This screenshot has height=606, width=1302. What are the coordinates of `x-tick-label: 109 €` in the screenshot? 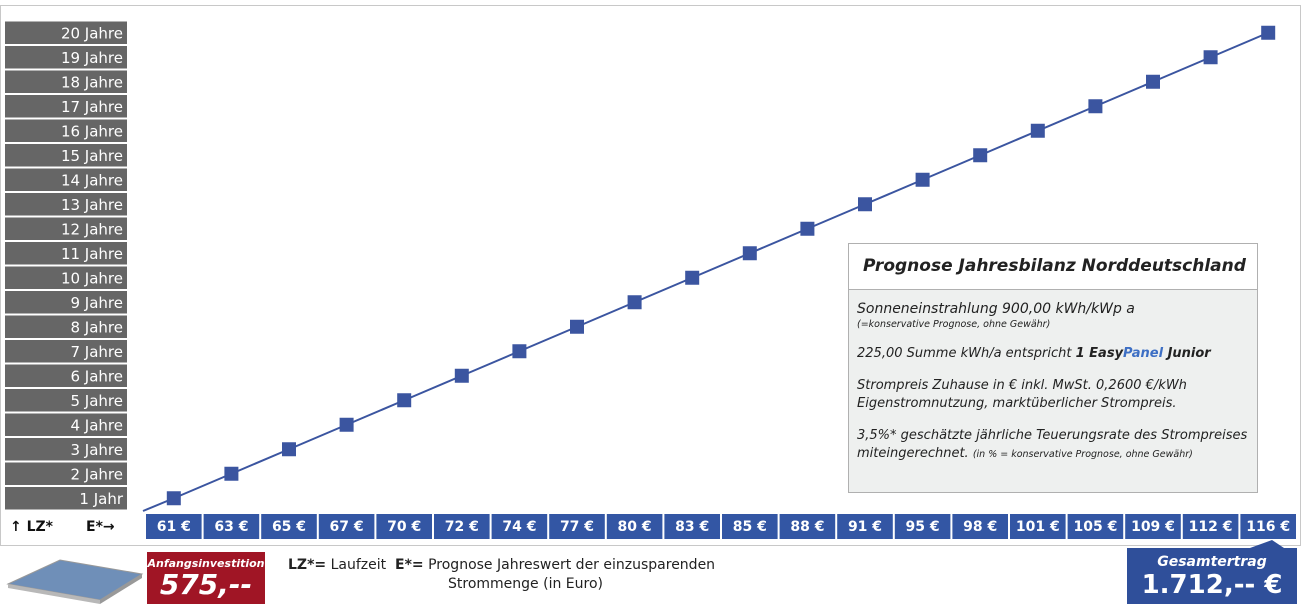 It's located at (1153, 527).